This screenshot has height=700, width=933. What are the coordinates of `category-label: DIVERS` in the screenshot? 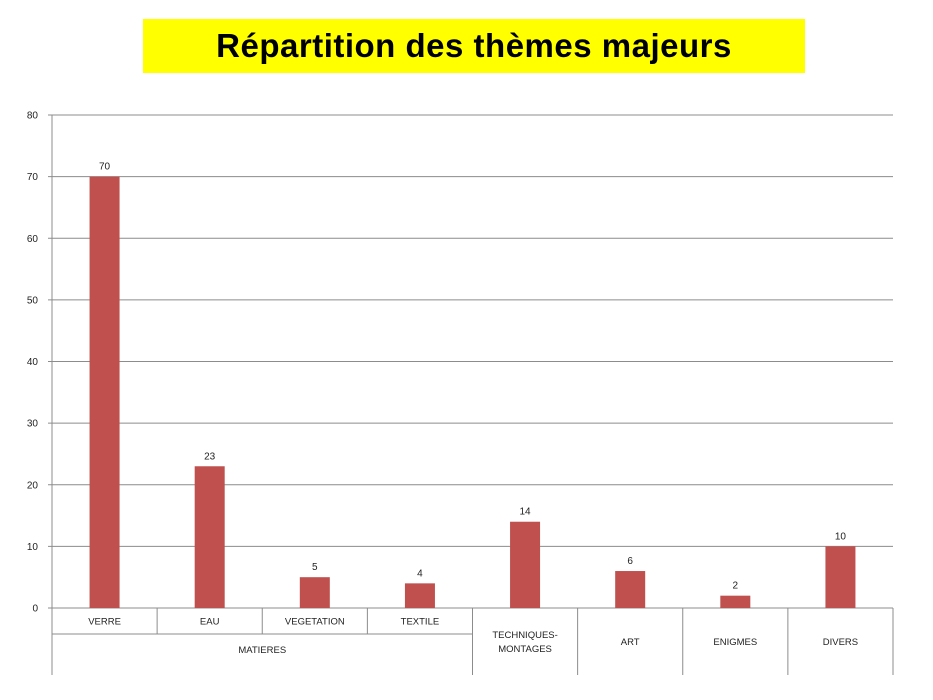 It's located at (840, 642).